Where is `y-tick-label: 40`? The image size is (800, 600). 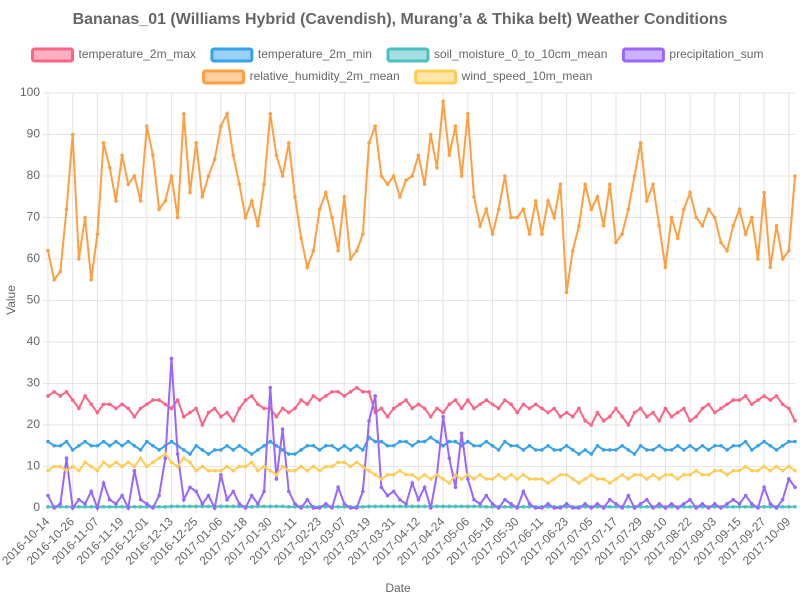 y-tick-label: 40 is located at coordinates (34, 341).